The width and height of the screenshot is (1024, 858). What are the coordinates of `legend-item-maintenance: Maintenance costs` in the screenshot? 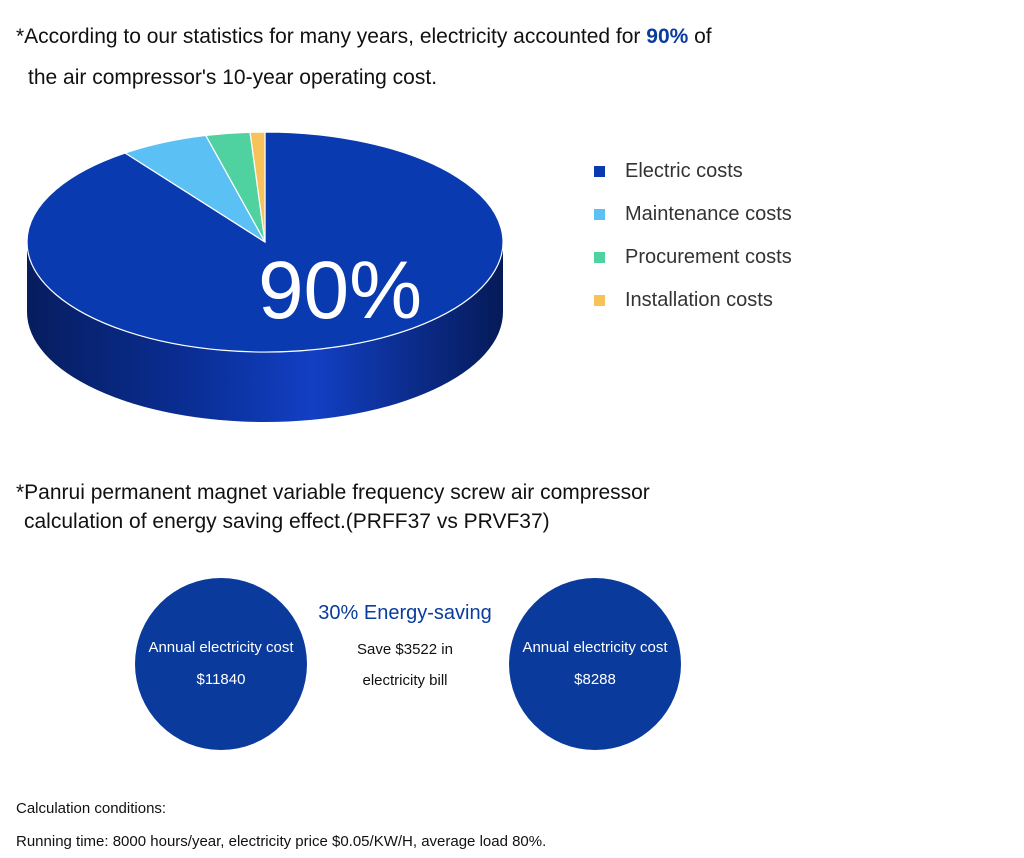 It's located at (691, 214).